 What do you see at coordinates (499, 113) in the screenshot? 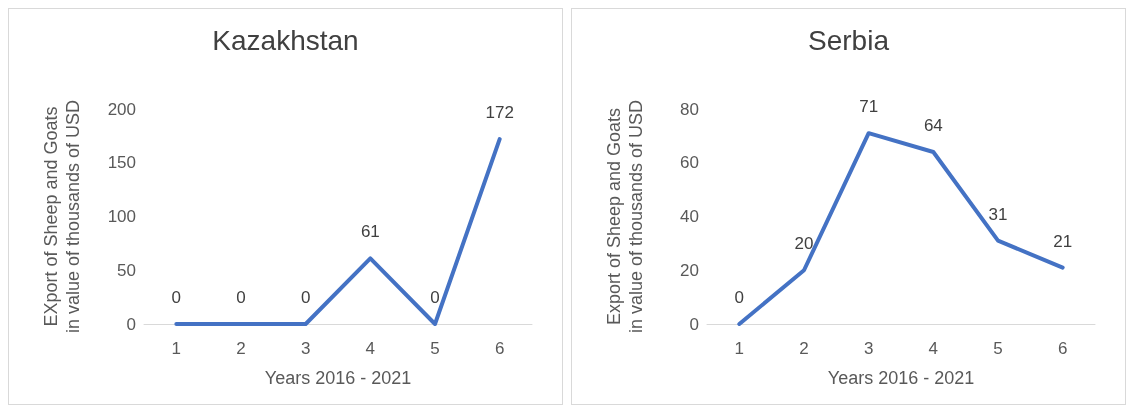
I see `data-label: 172` at bounding box center [499, 113].